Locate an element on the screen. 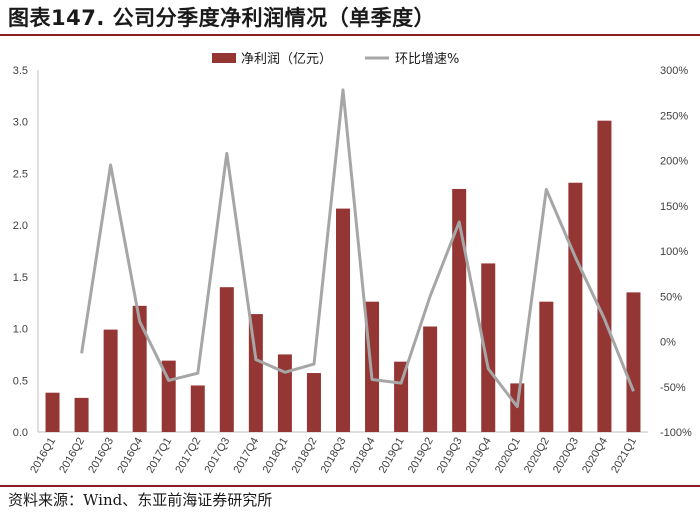  x-axis-tick-label: 2018Q4 is located at coordinates (363, 456).